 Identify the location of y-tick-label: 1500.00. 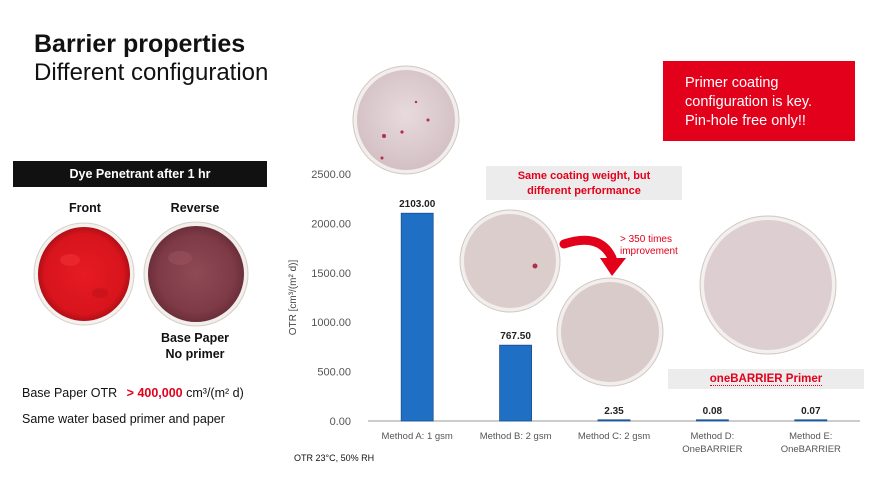
(331, 274).